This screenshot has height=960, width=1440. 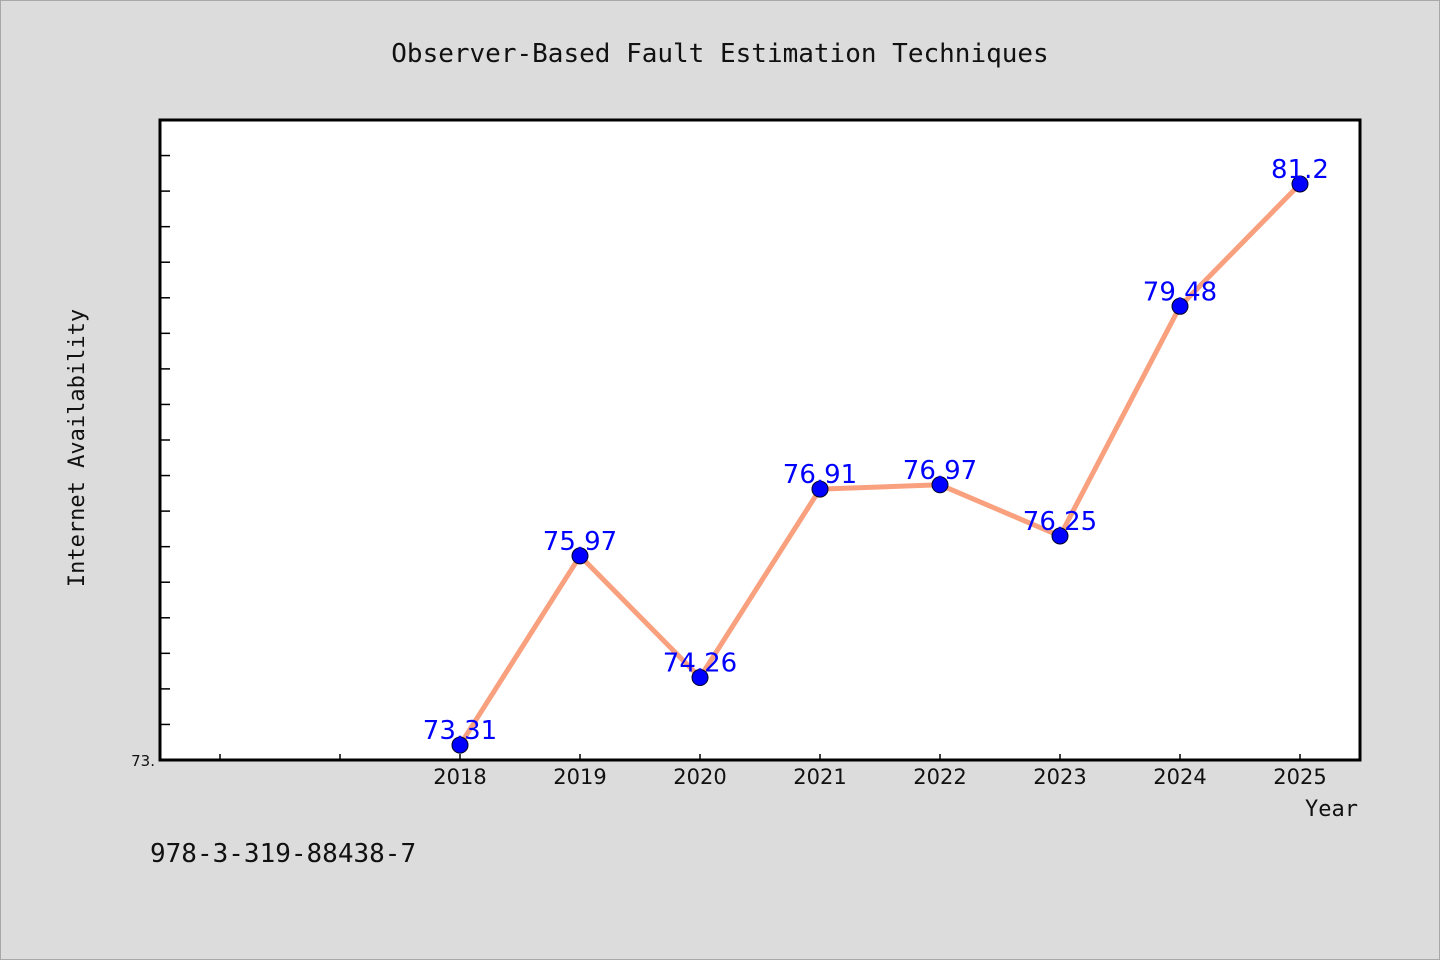 I want to click on data-label: 73.31, so click(x=460, y=731).